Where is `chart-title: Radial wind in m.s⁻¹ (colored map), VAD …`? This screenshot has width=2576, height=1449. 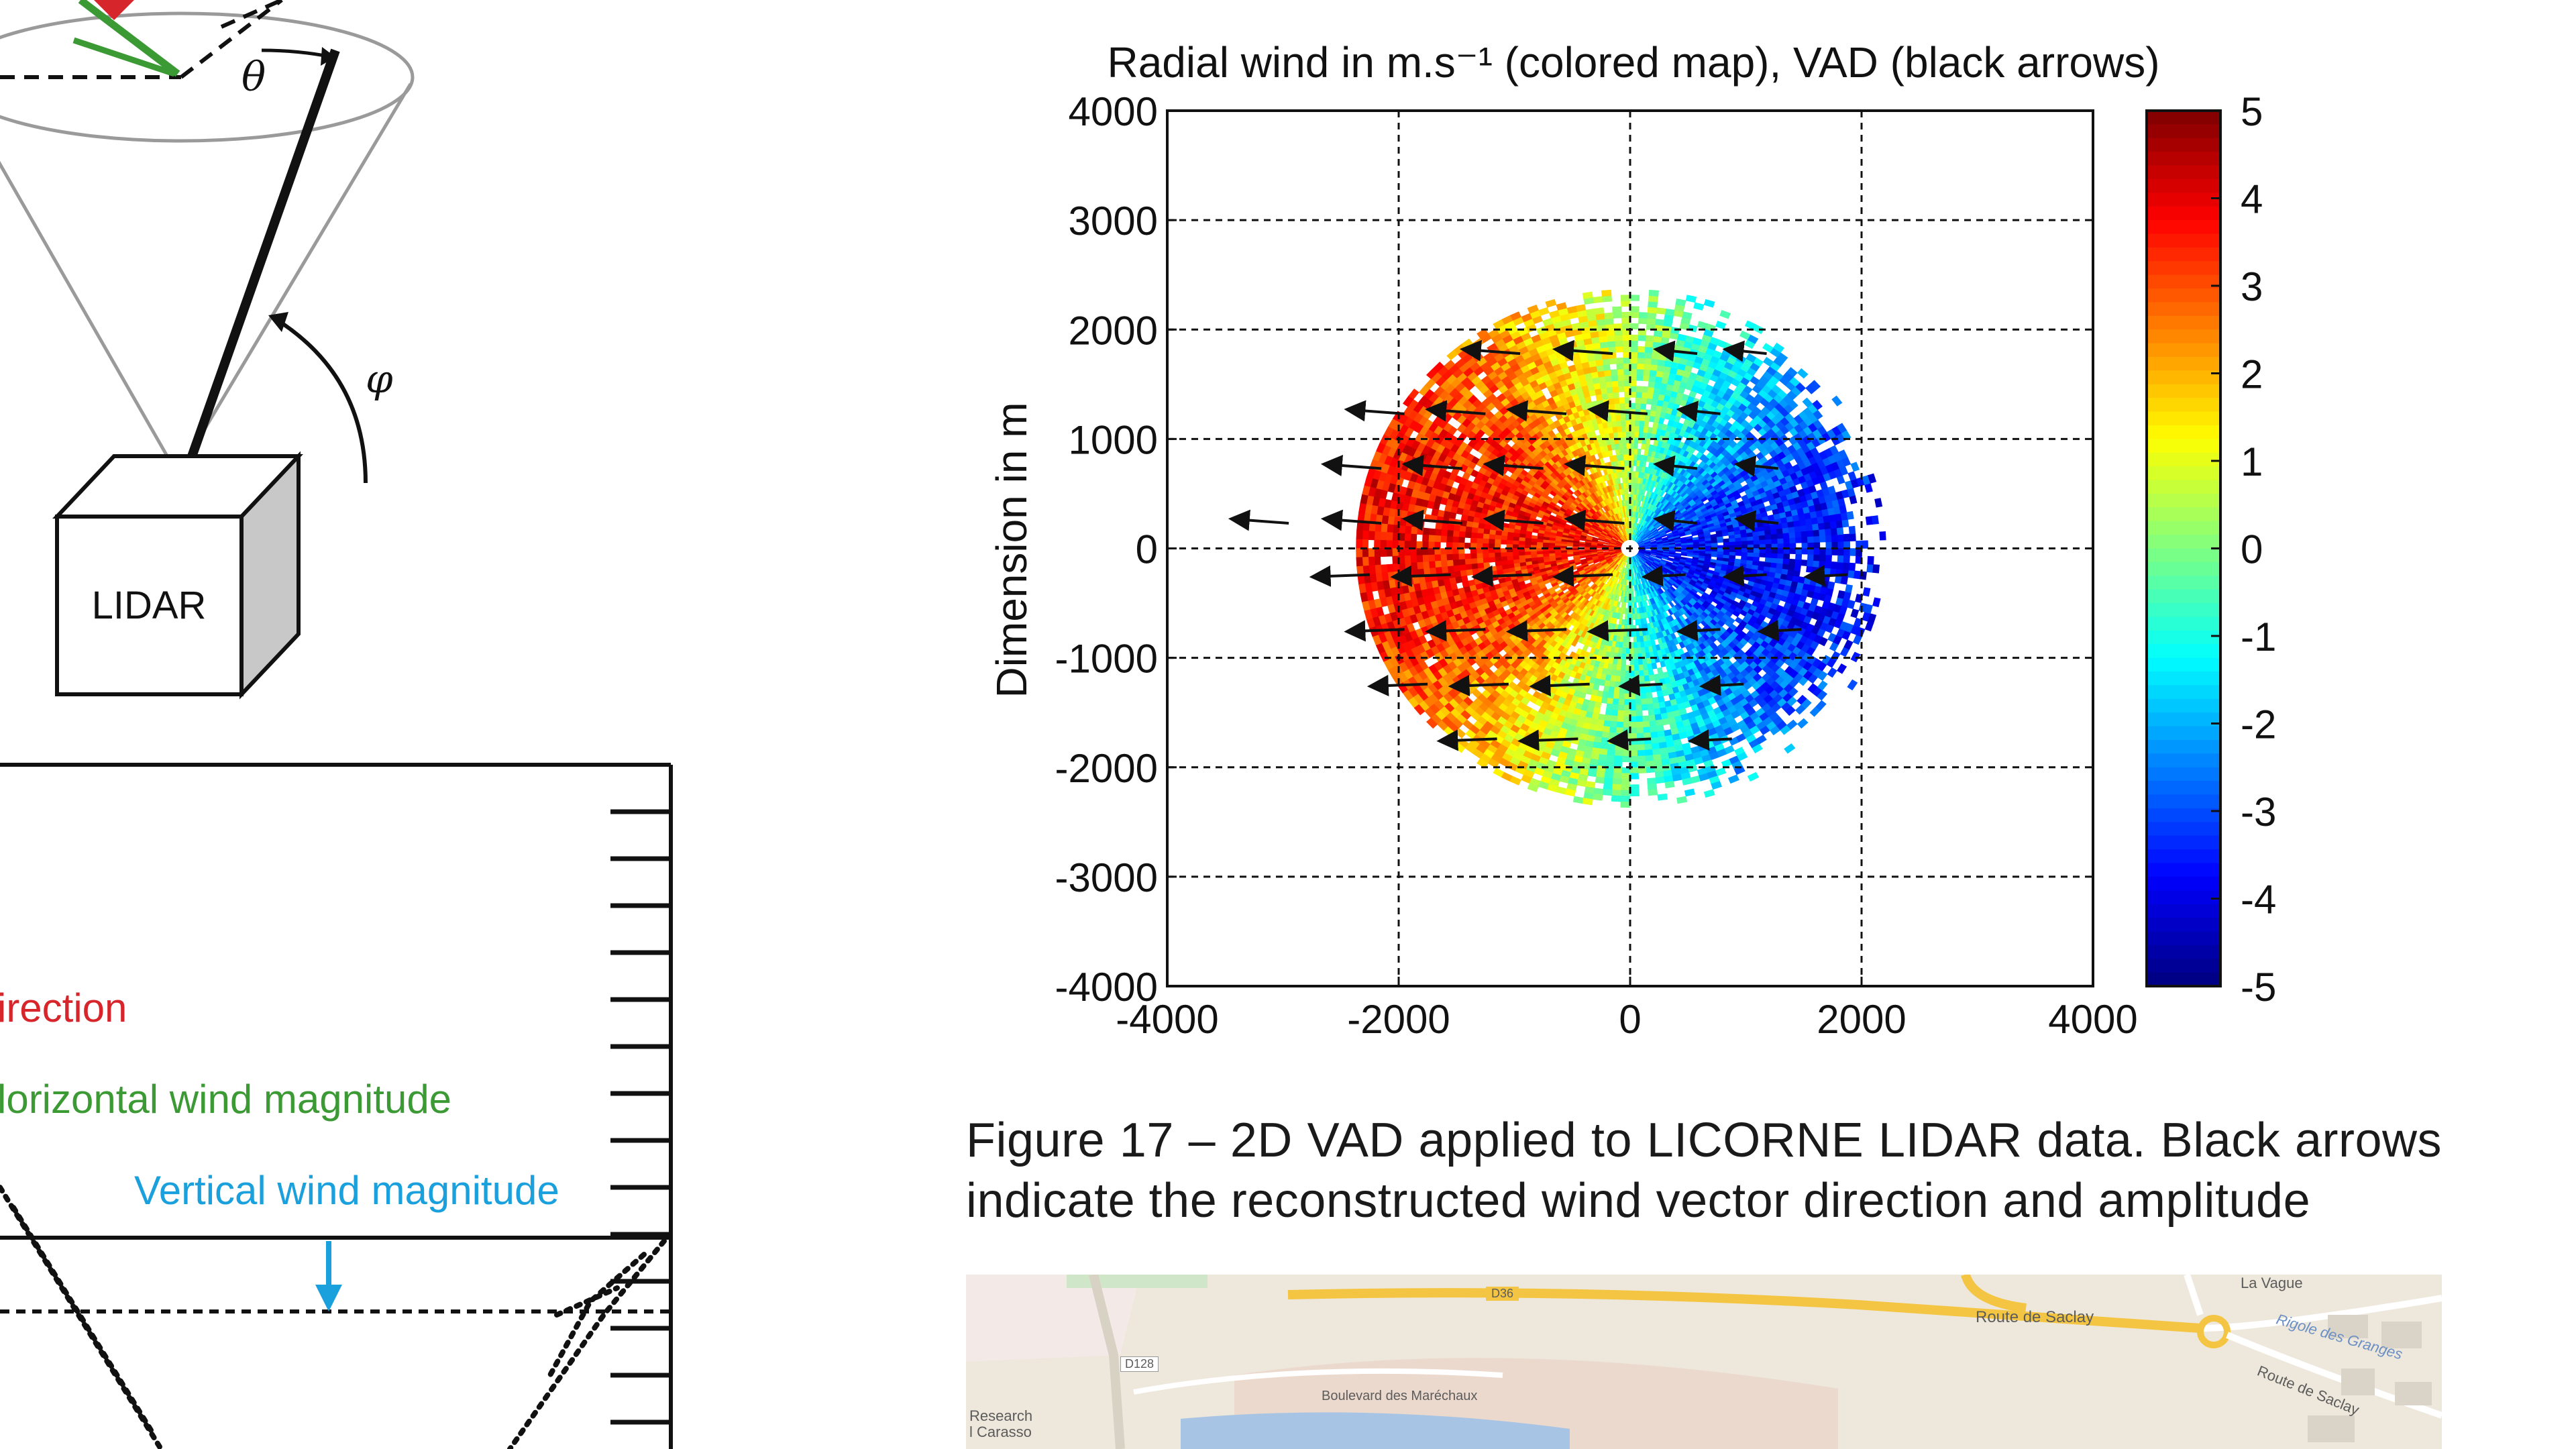
chart-title: Radial wind in m.s⁻¹ (colored map), VAD … is located at coordinates (1633, 62).